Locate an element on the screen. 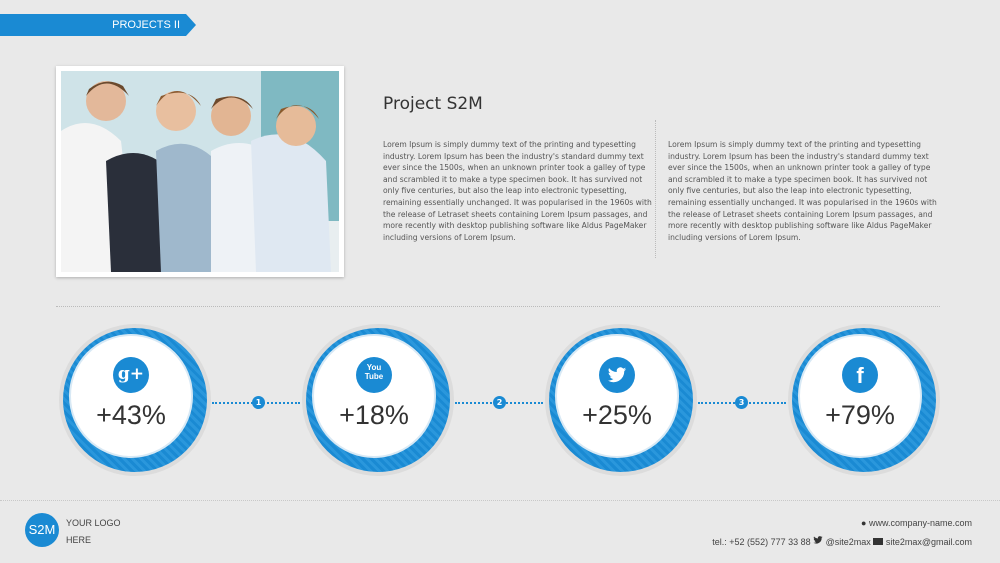  email-link: site2max@gmail.com is located at coordinates (928, 542).